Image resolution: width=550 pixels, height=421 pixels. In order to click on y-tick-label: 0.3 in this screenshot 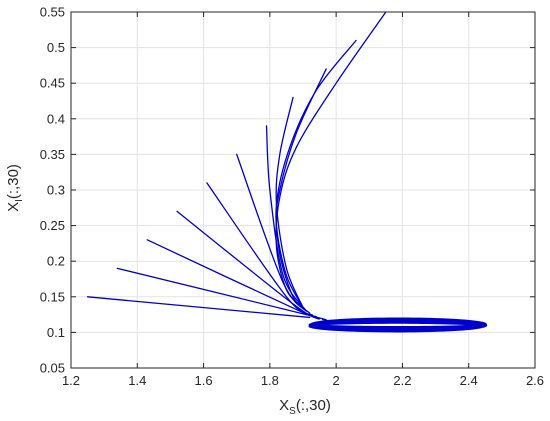, I will do `click(56, 190)`.